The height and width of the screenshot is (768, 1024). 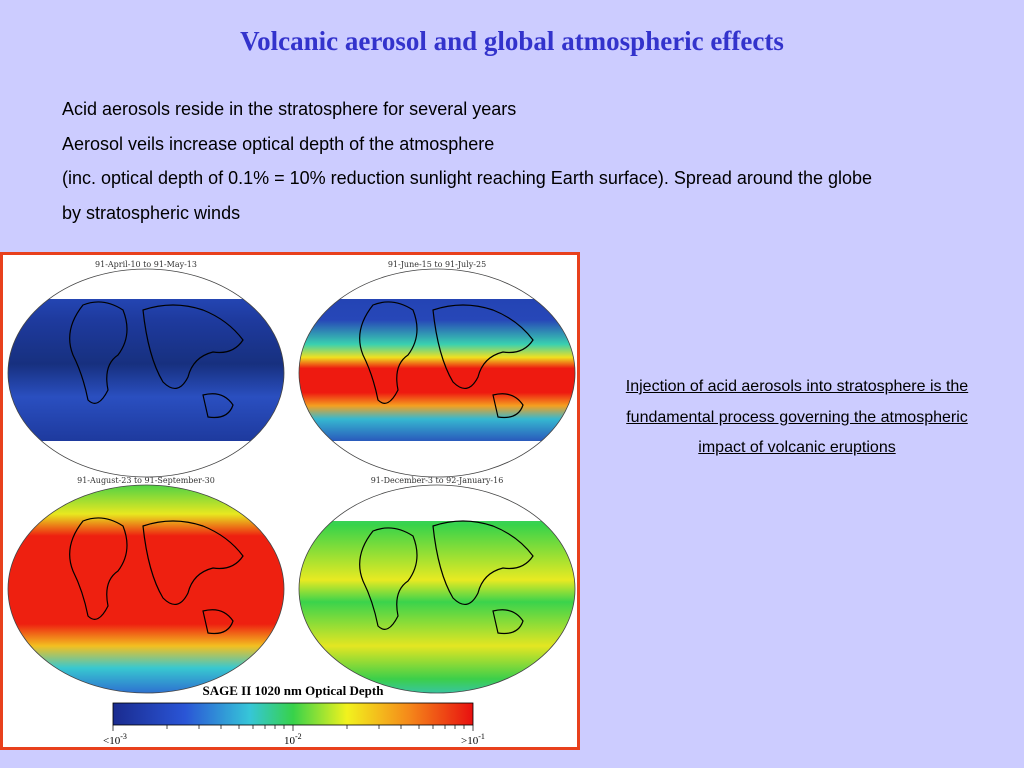 I want to click on colorbar-tick-mid: 10-2, so click(x=293, y=739).